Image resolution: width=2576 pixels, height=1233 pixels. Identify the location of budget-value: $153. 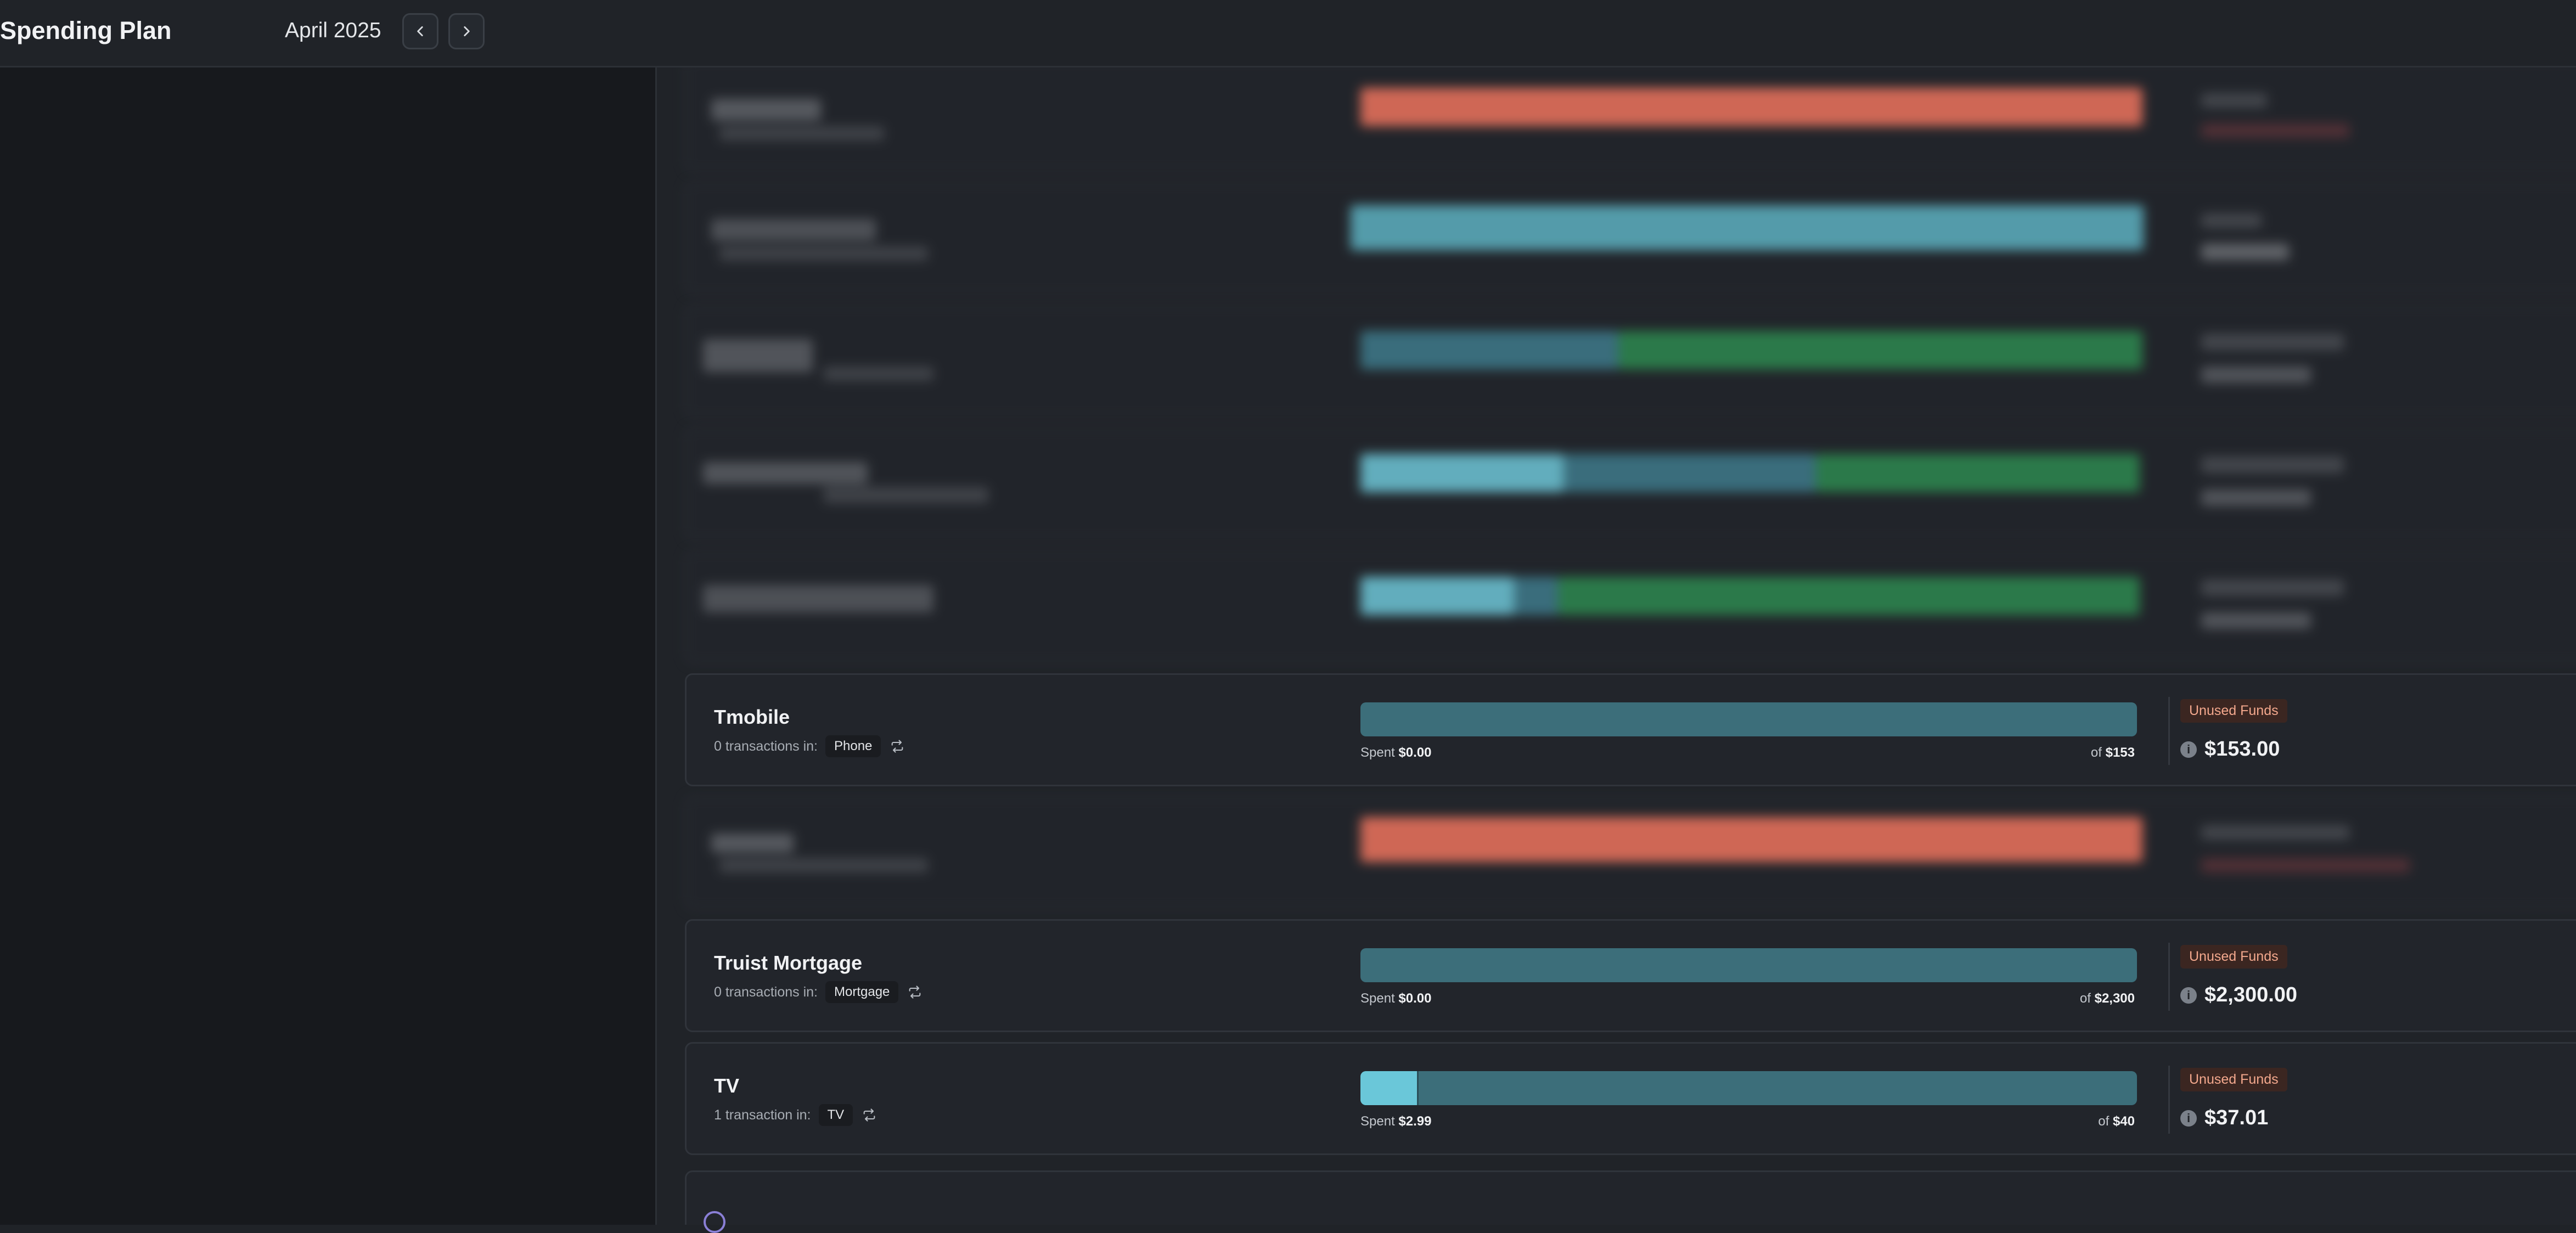
(2120, 753).